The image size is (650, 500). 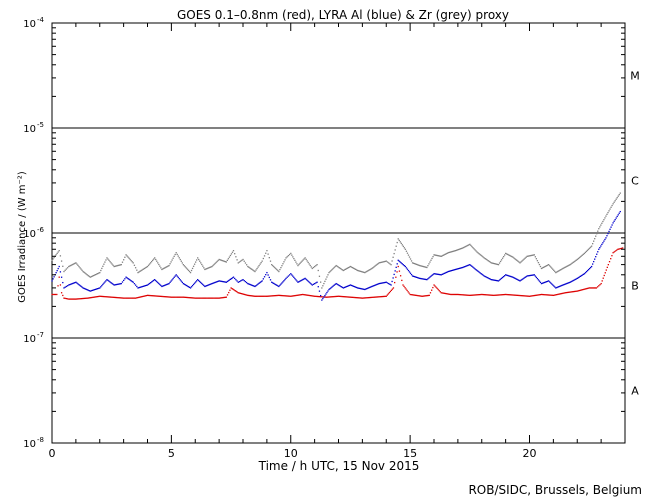 What do you see at coordinates (410, 453) in the screenshot?
I see `x-tick-label: 15` at bounding box center [410, 453].